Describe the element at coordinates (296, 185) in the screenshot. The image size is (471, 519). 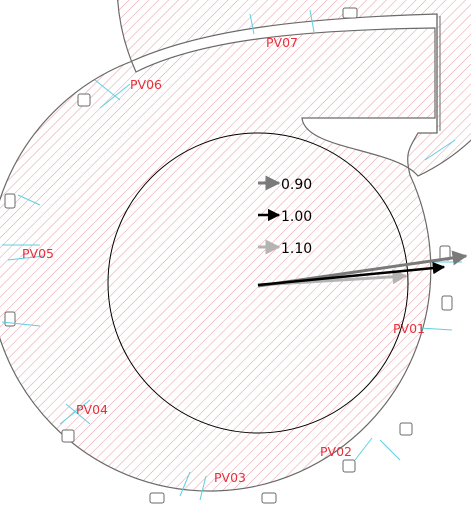
I see `legend-label: 0.90` at that location.